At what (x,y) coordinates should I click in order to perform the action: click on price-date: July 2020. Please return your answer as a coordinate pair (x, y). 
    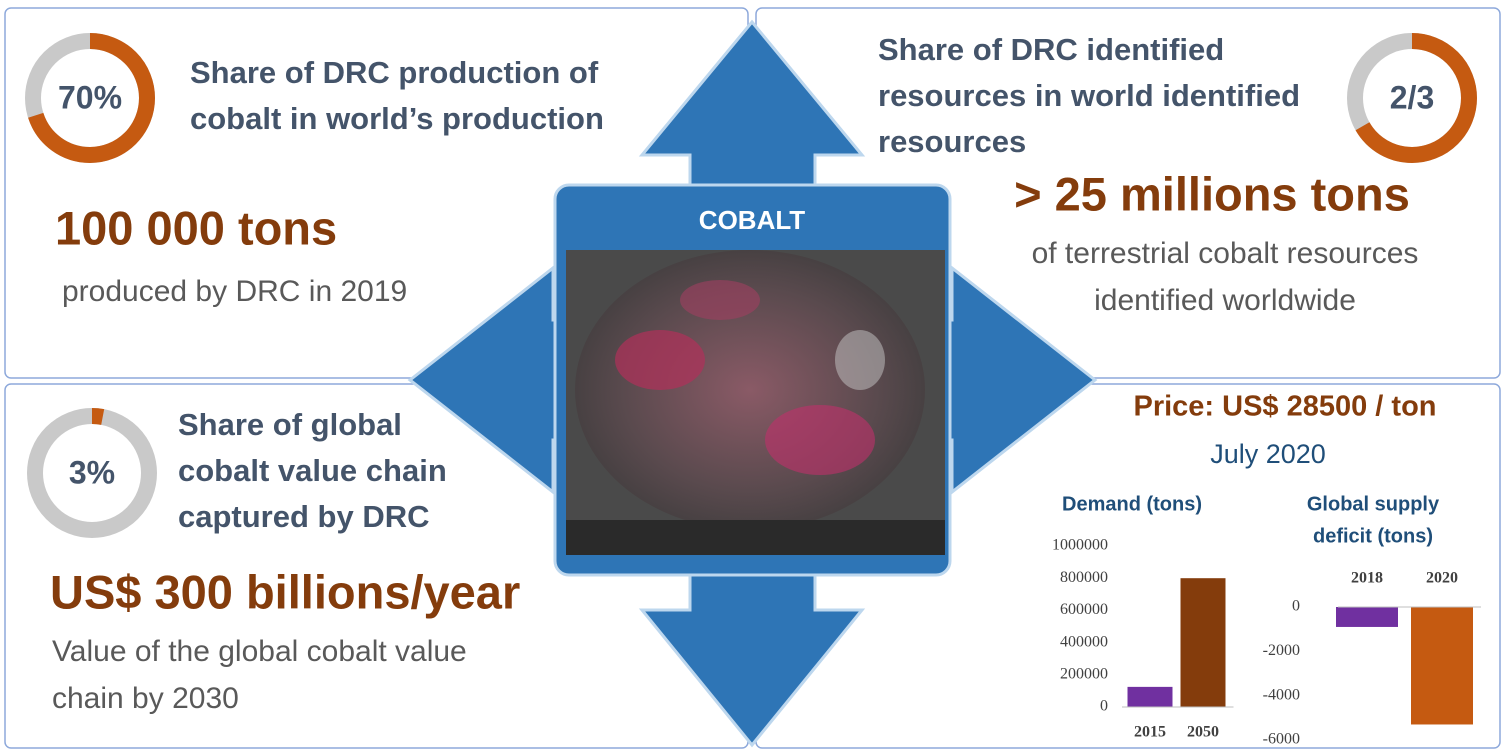
    Looking at the image, I should click on (1268, 454).